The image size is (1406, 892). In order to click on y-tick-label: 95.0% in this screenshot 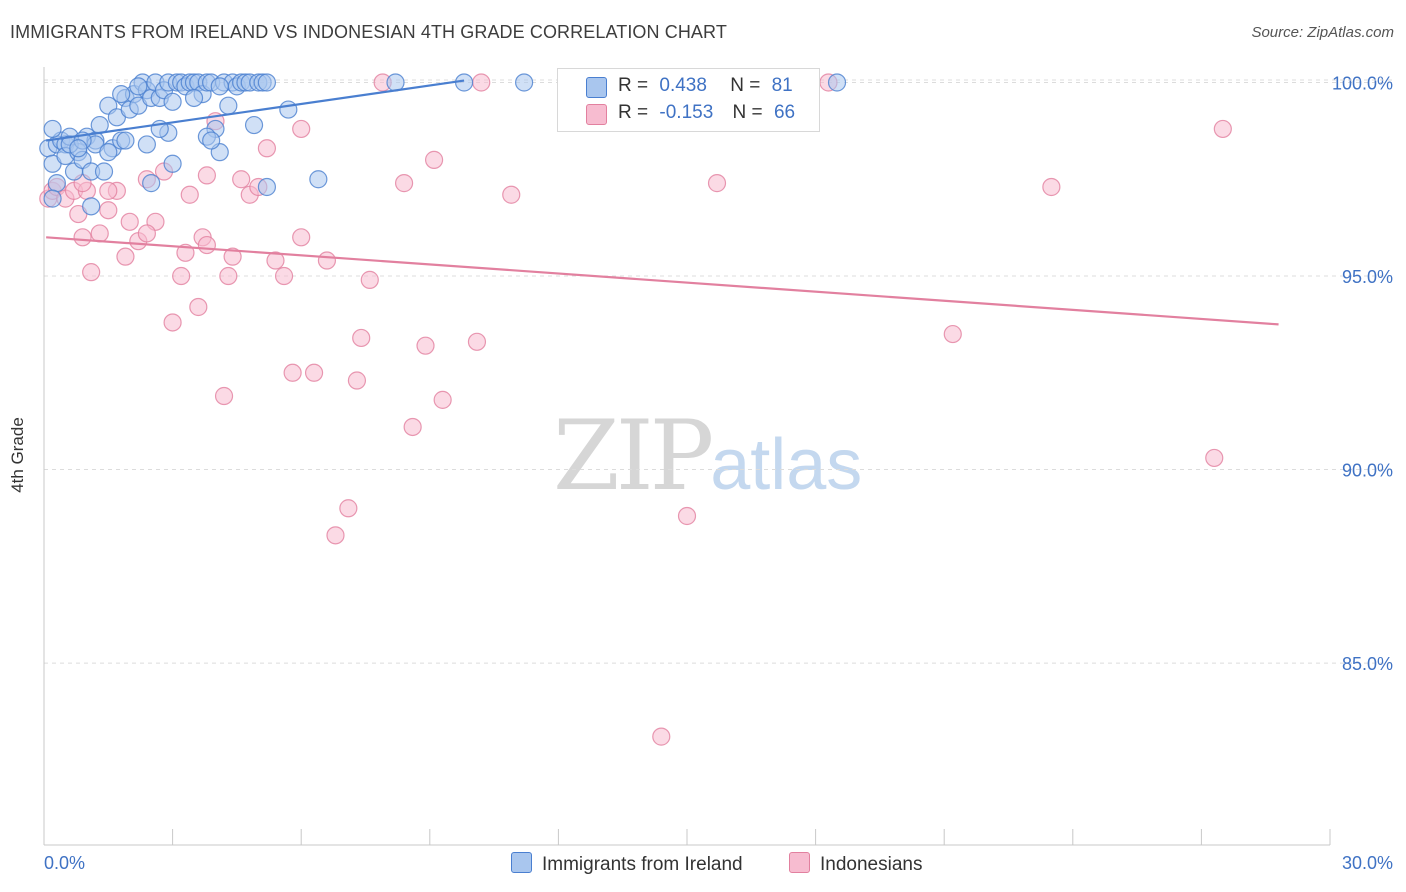, I will do `click(1367, 277)`.